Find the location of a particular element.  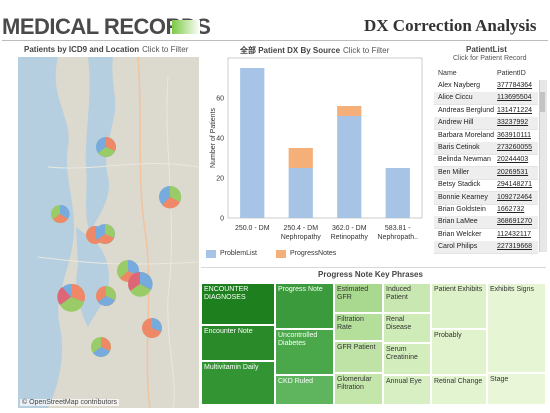

legend-label-progressnotes: ProgressNotes is located at coordinates (313, 253).